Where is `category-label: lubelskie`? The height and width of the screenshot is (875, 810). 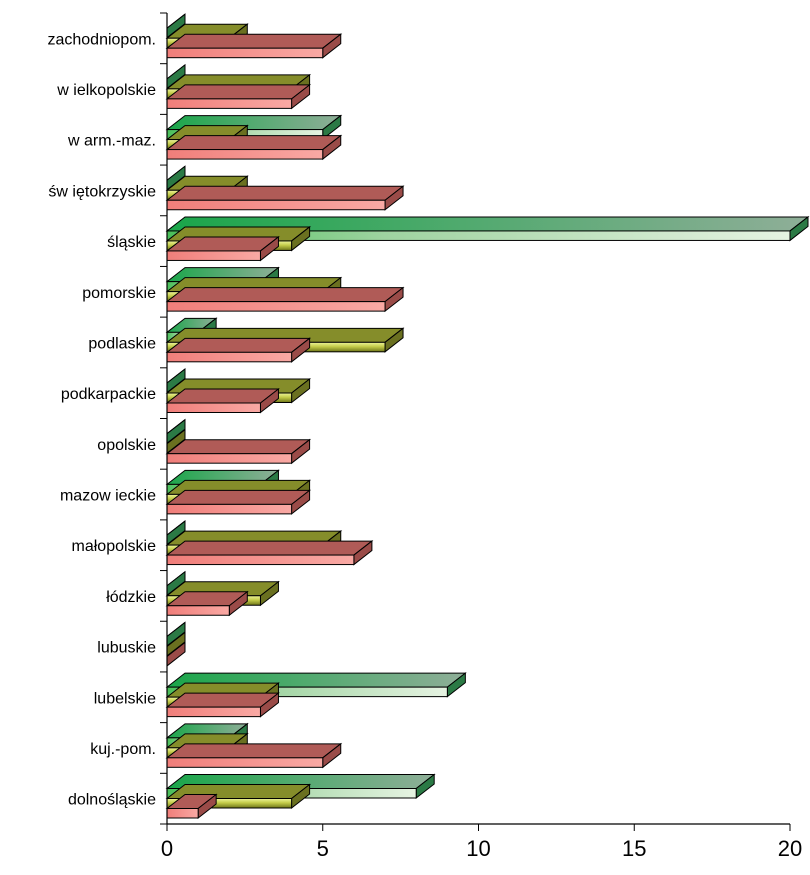 category-label: lubelskie is located at coordinates (125, 698).